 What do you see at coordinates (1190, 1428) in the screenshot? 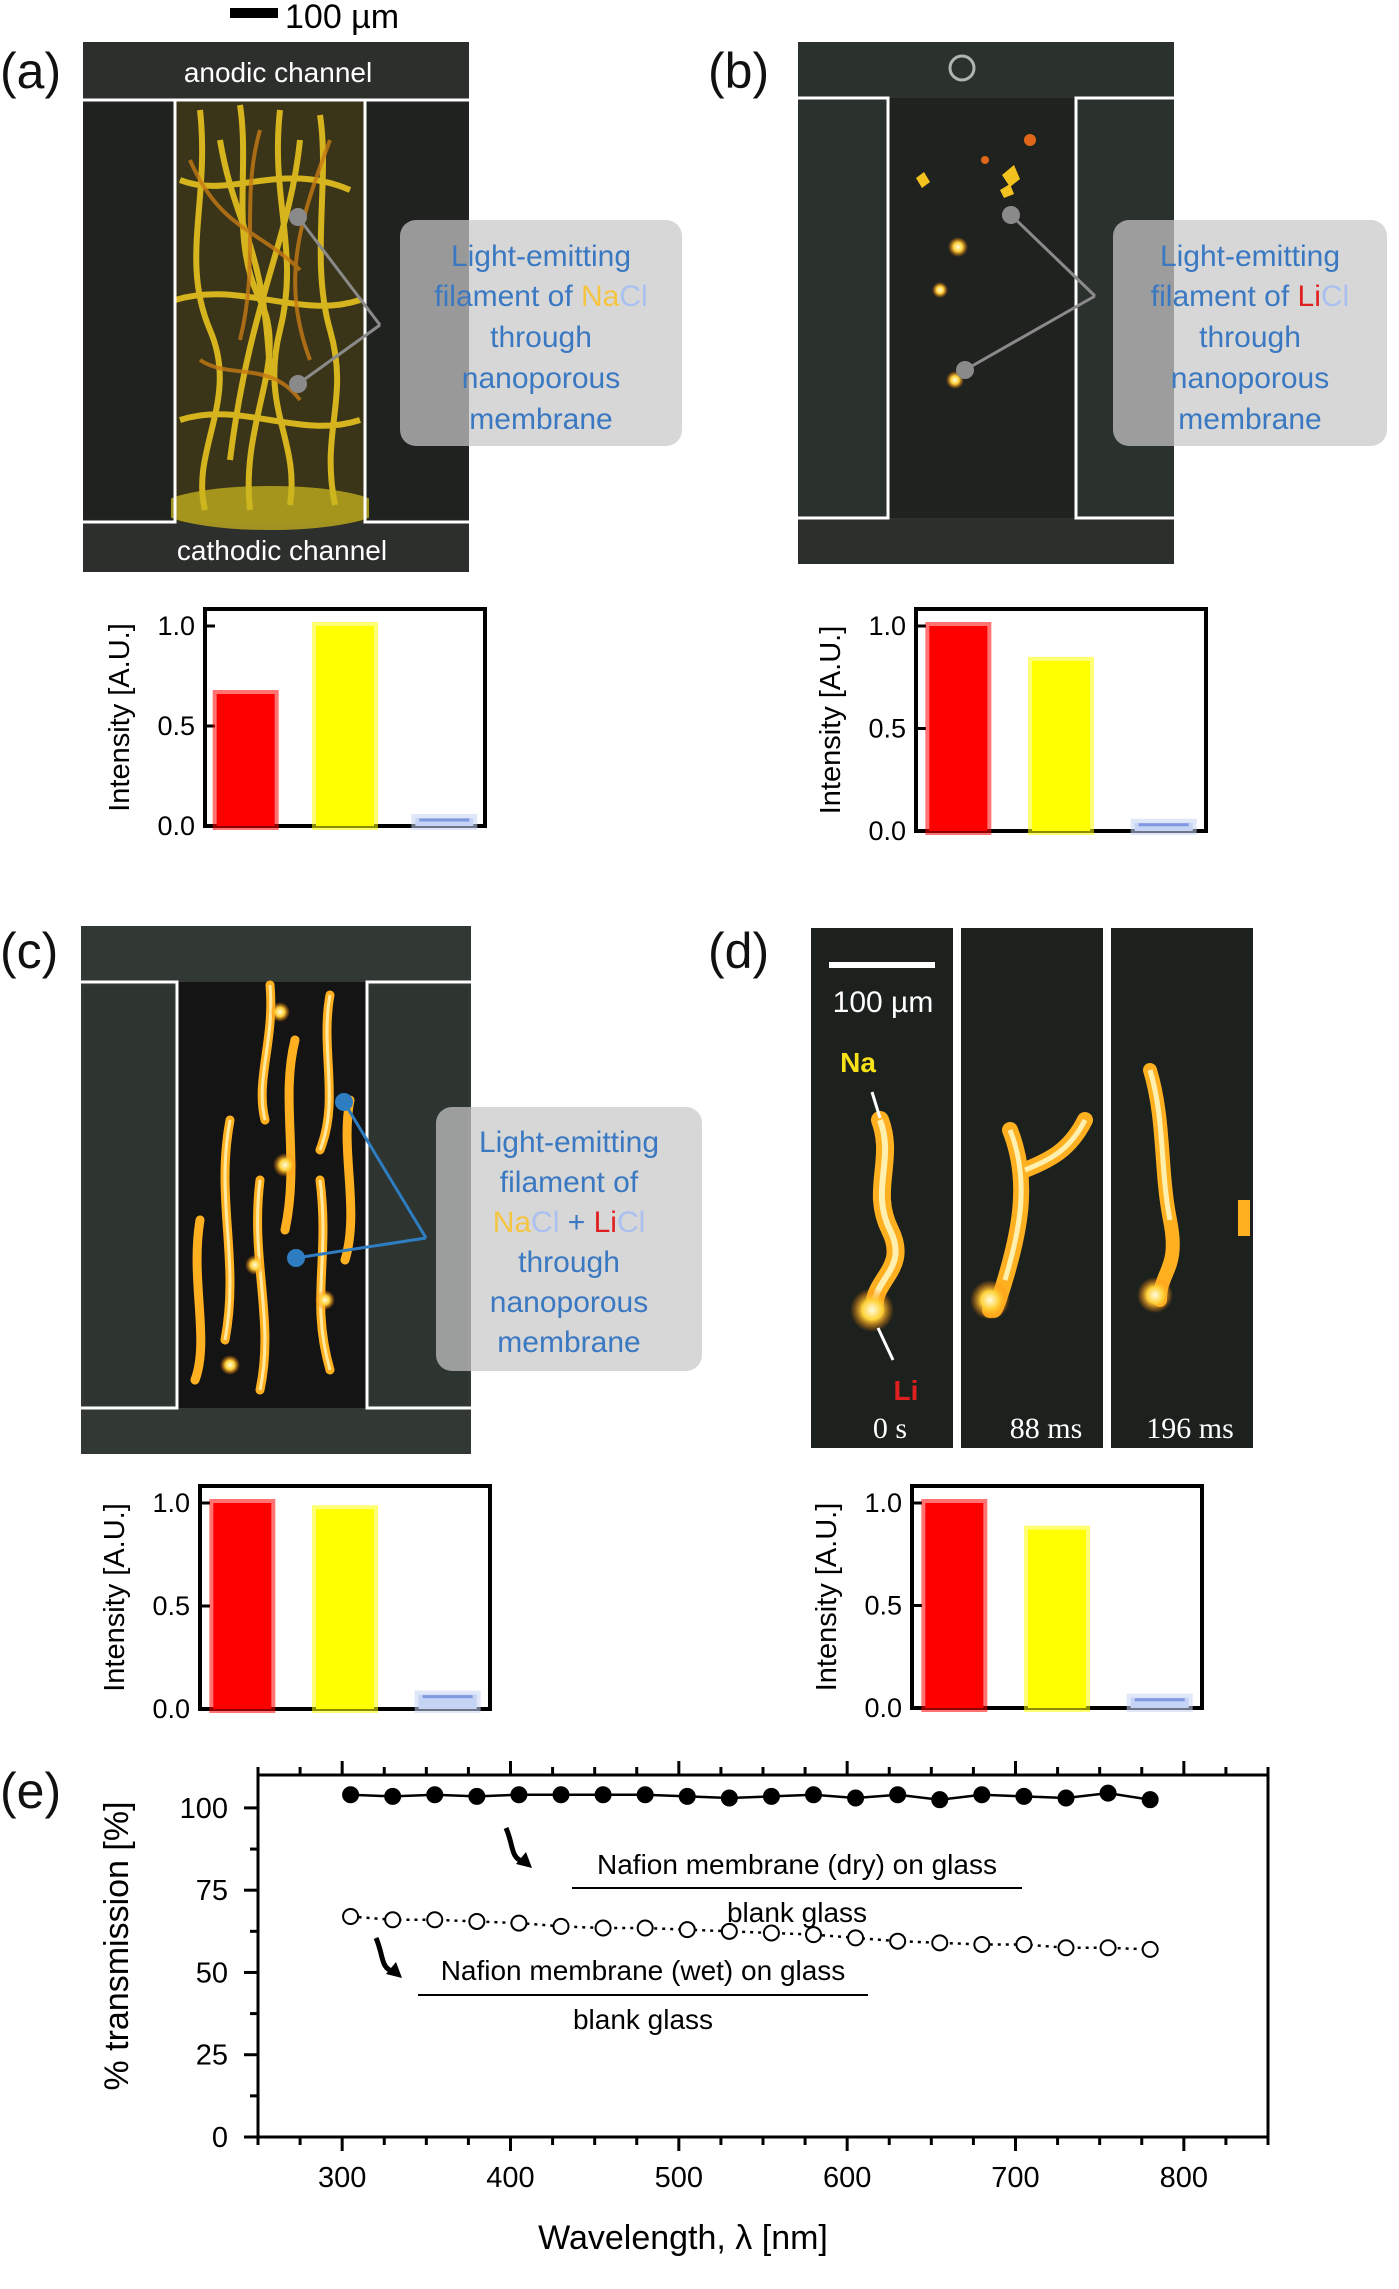
I see `time-label-3: 196 ms` at bounding box center [1190, 1428].